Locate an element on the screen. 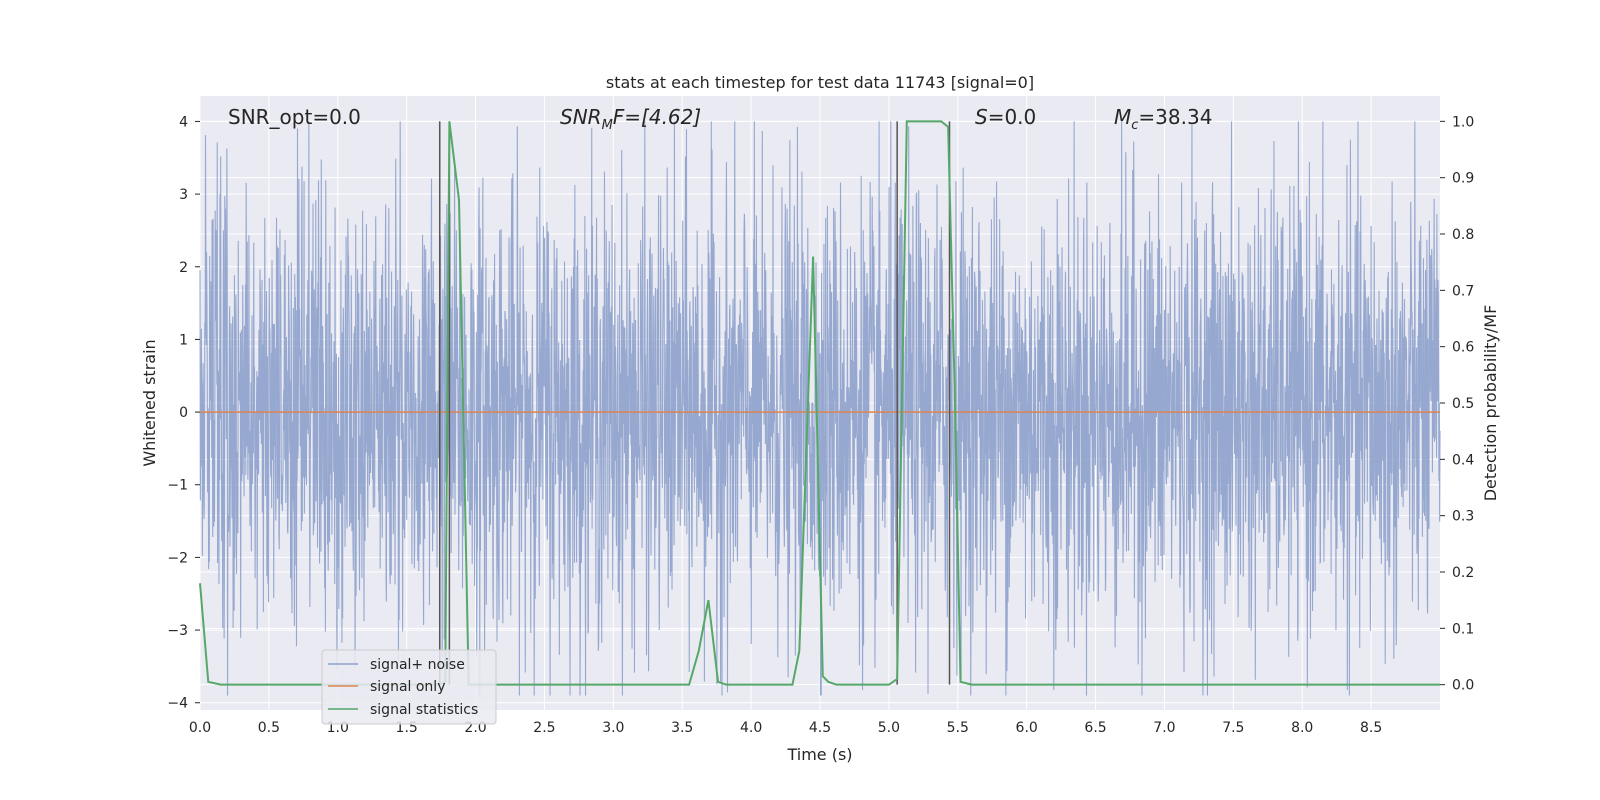 This screenshot has height=800, width=1600. y-left-tick-label: −3 is located at coordinates (177, 631).